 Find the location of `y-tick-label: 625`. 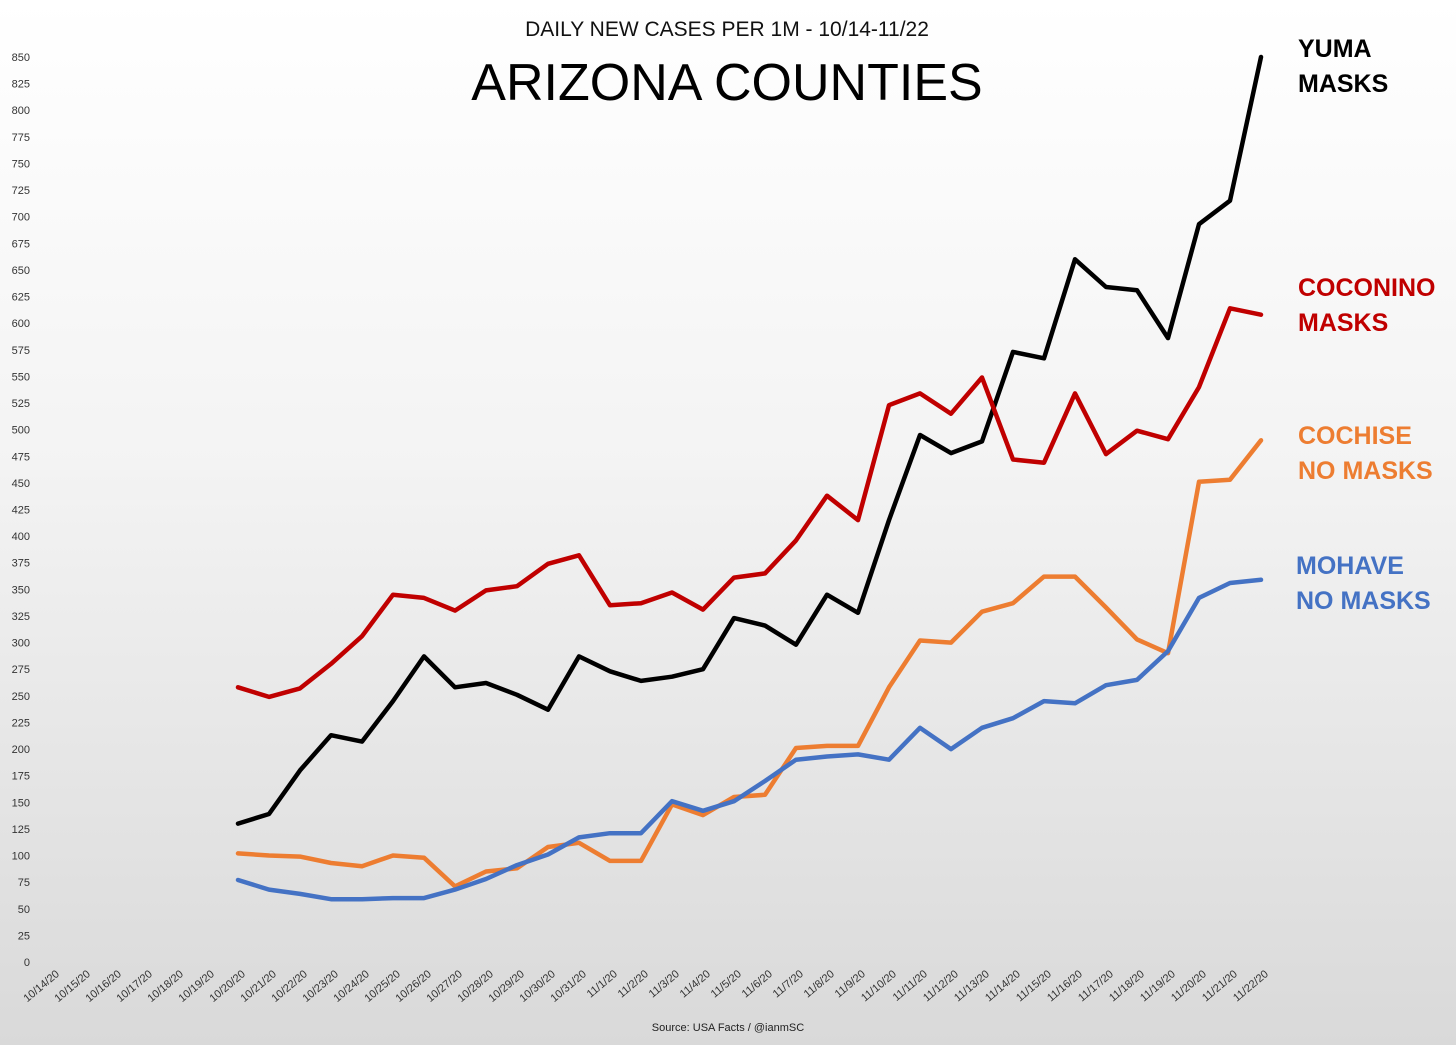

y-tick-label: 625 is located at coordinates (21, 298).